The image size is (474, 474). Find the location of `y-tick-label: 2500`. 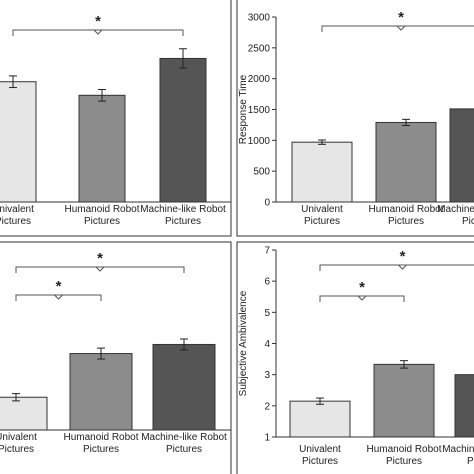

y-tick-label: 2500 is located at coordinates (259, 48).